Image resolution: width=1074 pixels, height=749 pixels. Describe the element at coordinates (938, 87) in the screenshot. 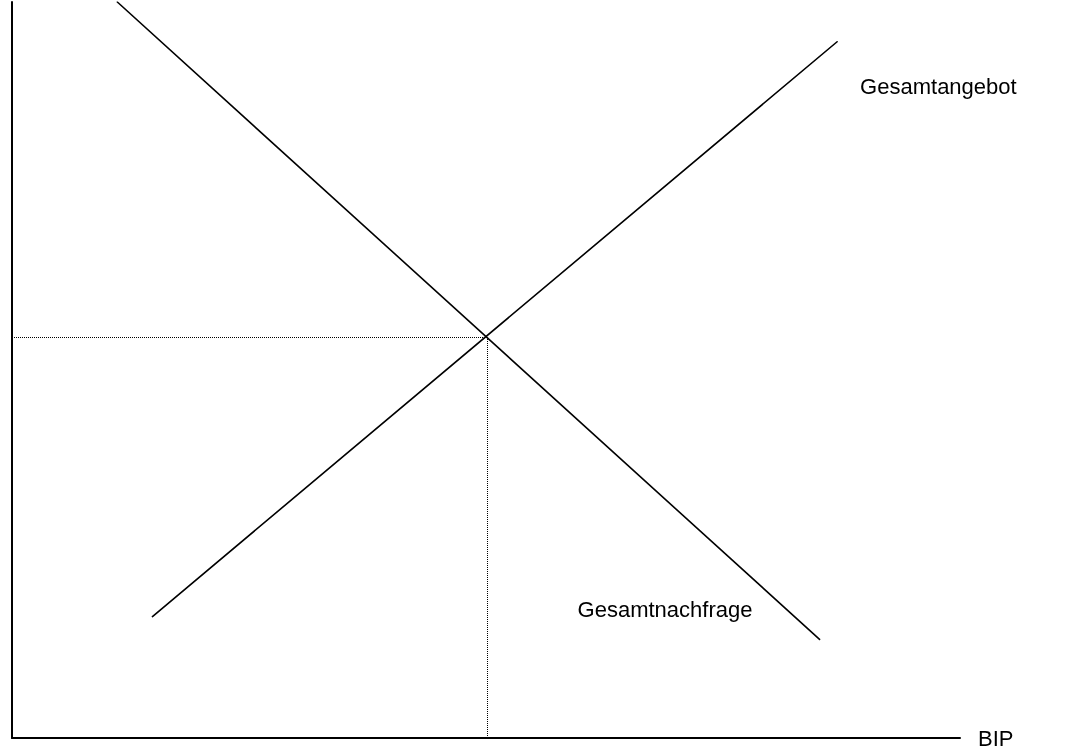

I see `series-label: Gesamtangebot` at that location.